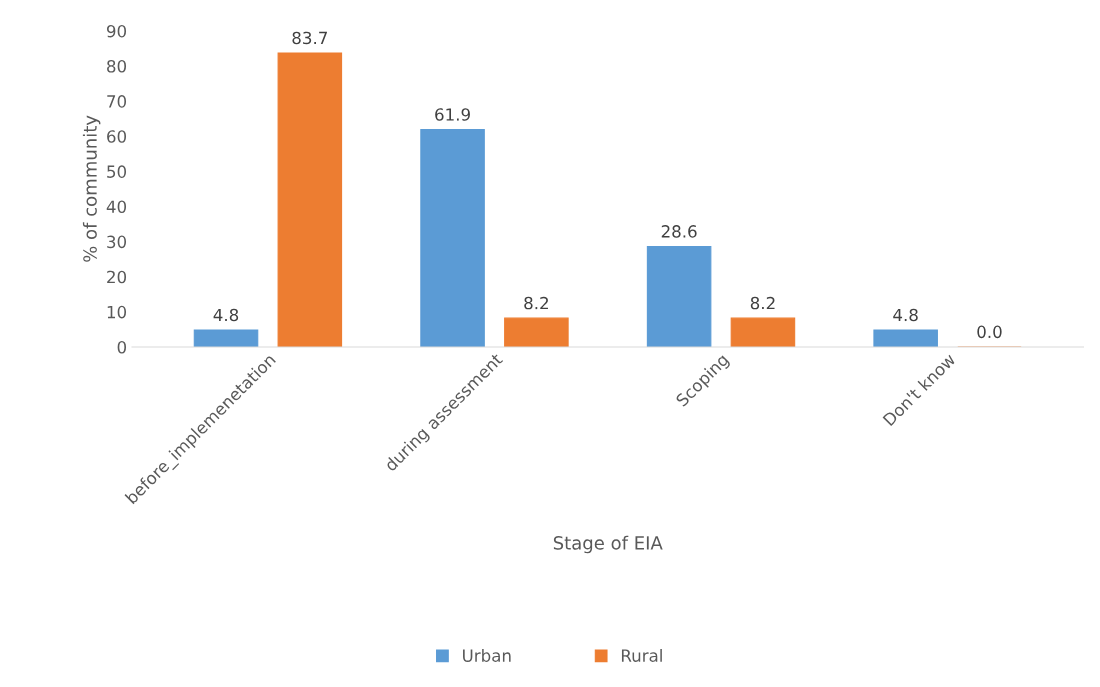 The height and width of the screenshot is (687, 1100). Describe the element at coordinates (117, 66) in the screenshot. I see `y-tick-label: 80` at that location.